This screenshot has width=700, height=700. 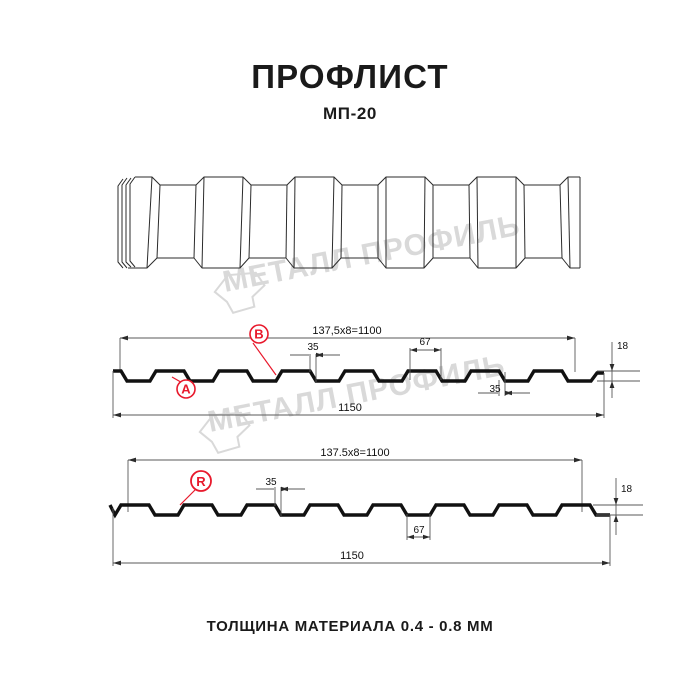 I want to click on callout-b: B, so click(x=263, y=350).